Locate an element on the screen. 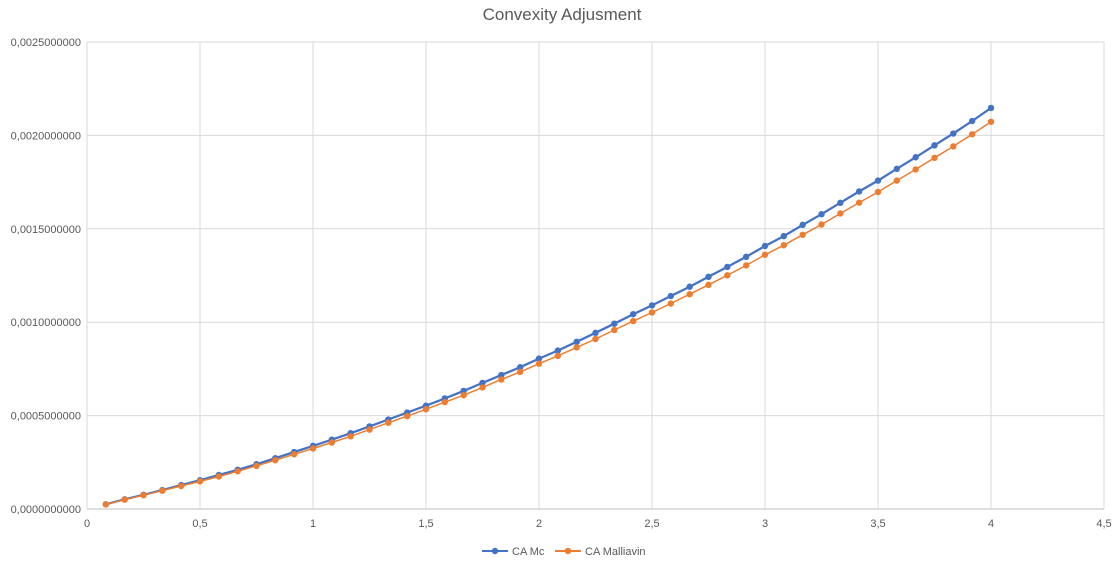 This screenshot has width=1118, height=586. legend-item: CA Mc is located at coordinates (513, 552).